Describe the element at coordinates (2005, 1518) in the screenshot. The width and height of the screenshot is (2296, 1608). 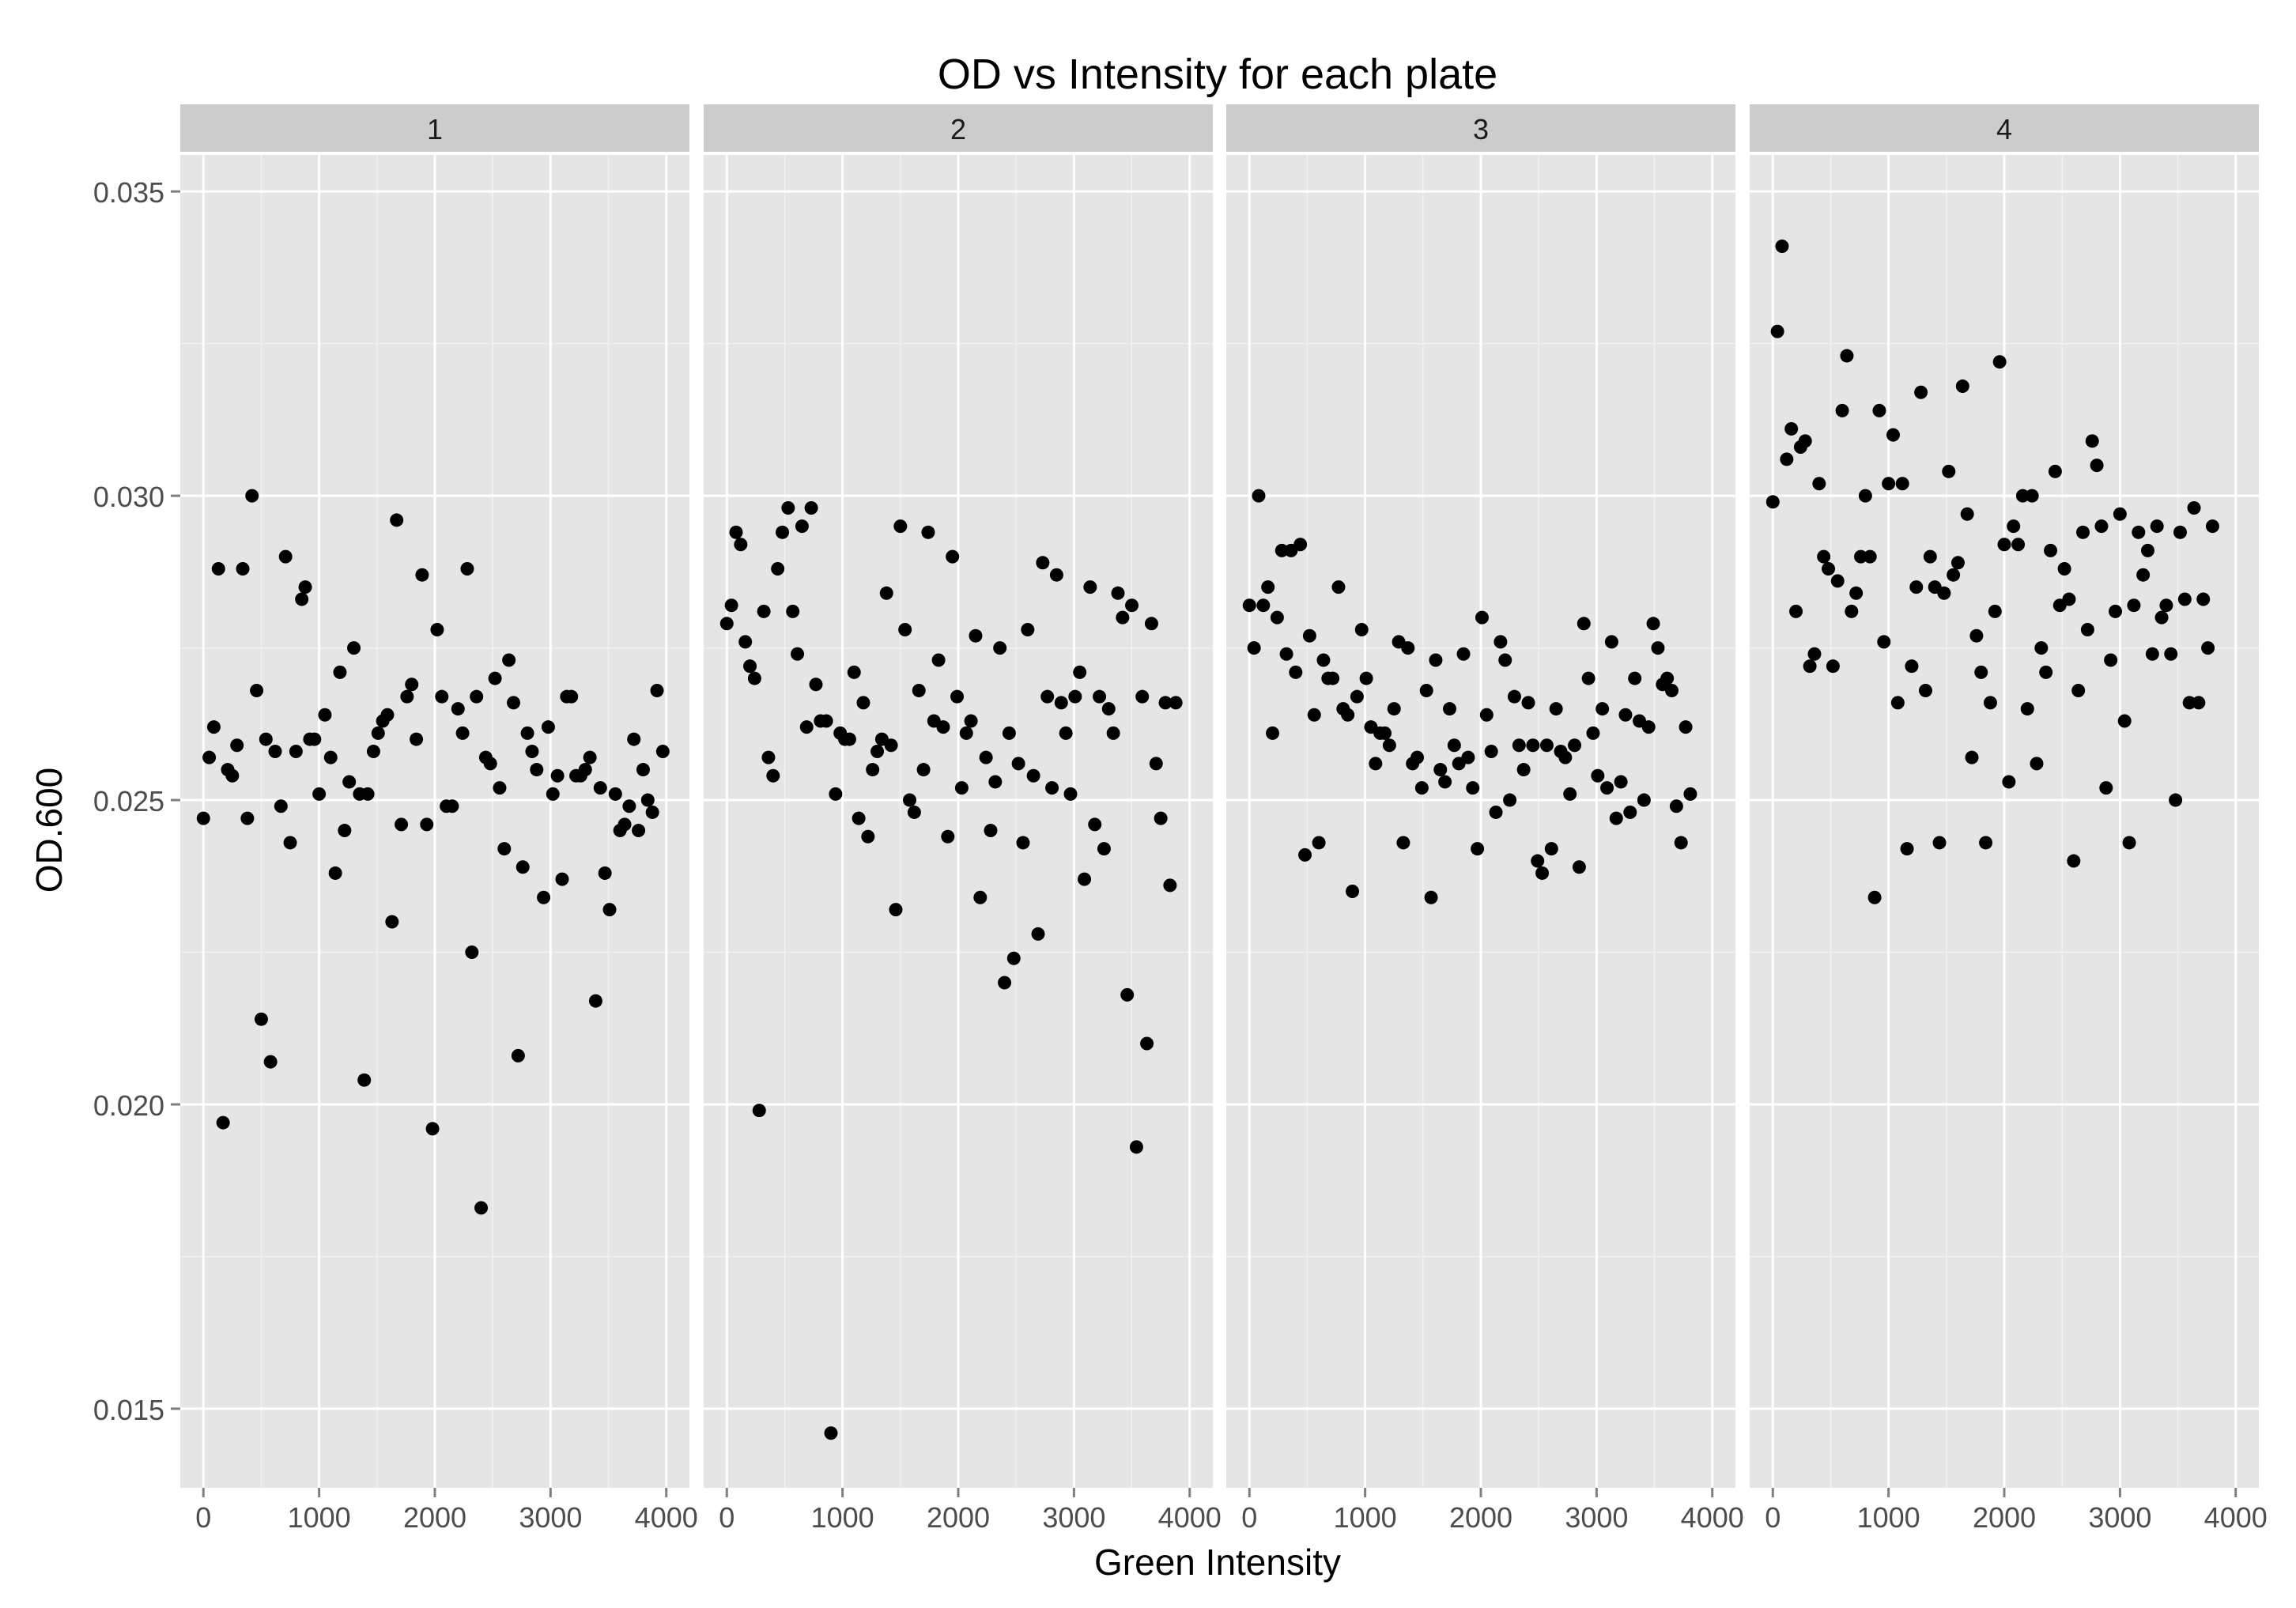
I see `x-tick-label: 2000` at that location.